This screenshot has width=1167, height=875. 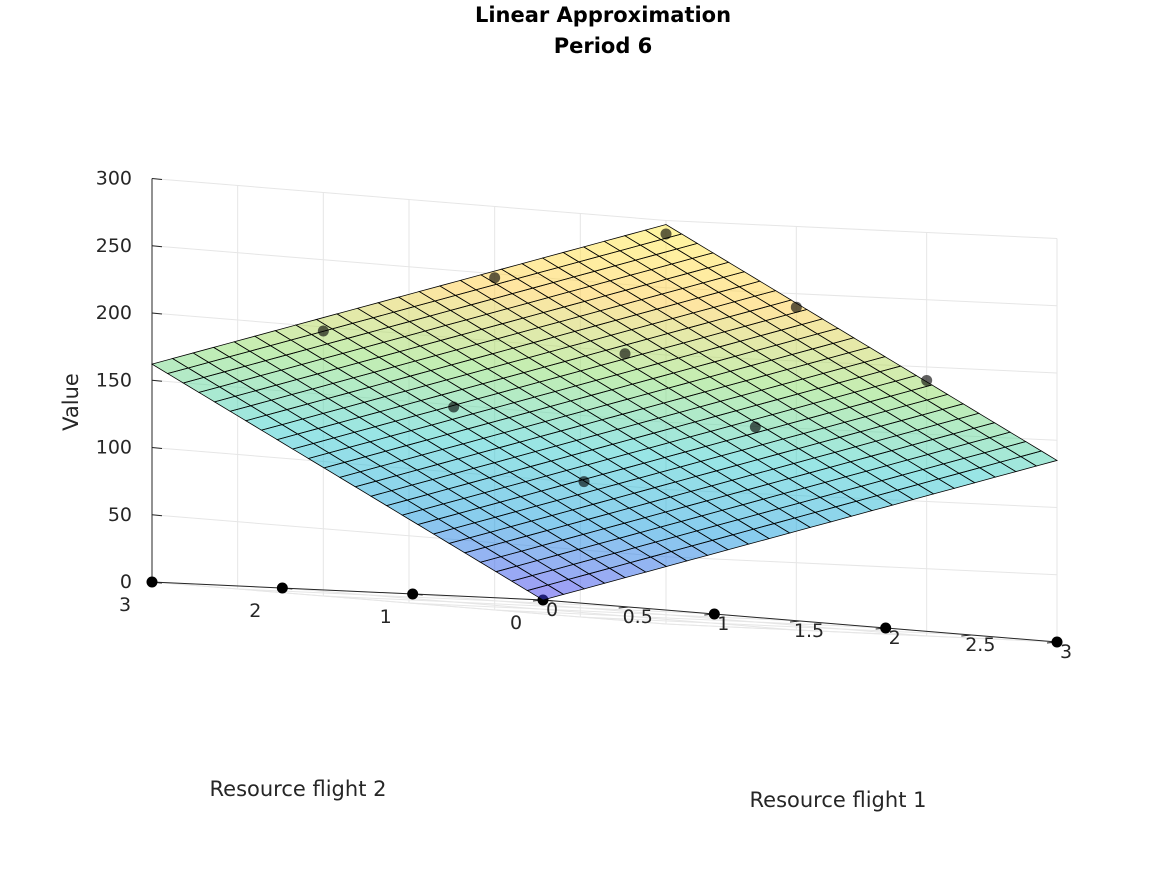 I want to click on z-tick-label: 50, so click(x=120, y=515).